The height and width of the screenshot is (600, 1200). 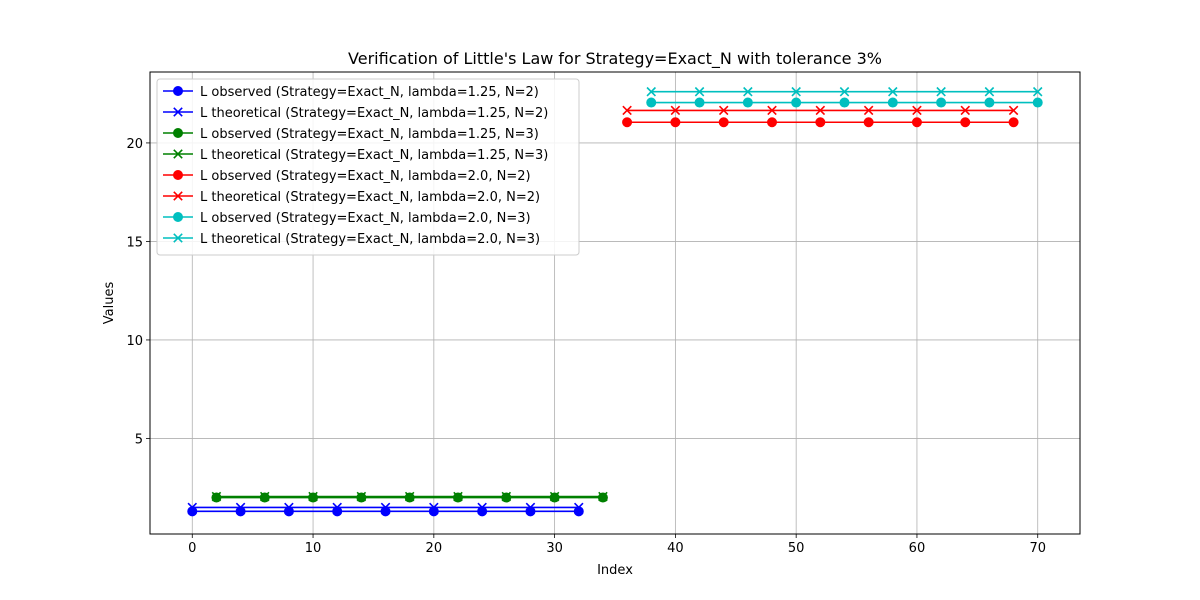 I want to click on x-tick-label: 0, so click(x=192, y=548).